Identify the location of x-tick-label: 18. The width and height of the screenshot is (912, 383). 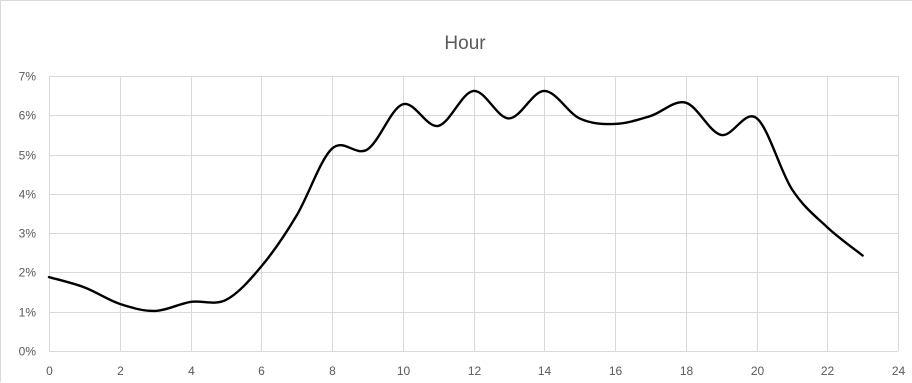
(687, 371).